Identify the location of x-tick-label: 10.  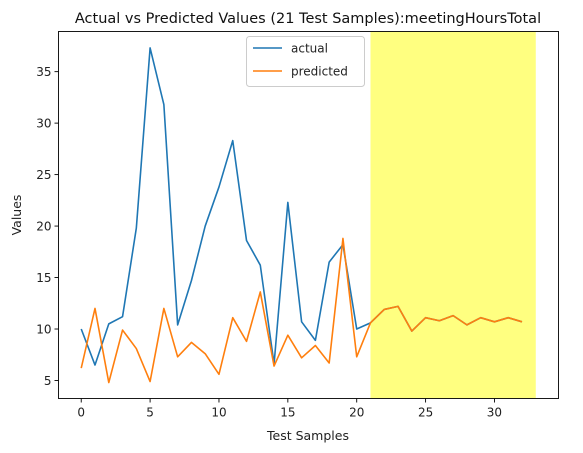
(218, 413).